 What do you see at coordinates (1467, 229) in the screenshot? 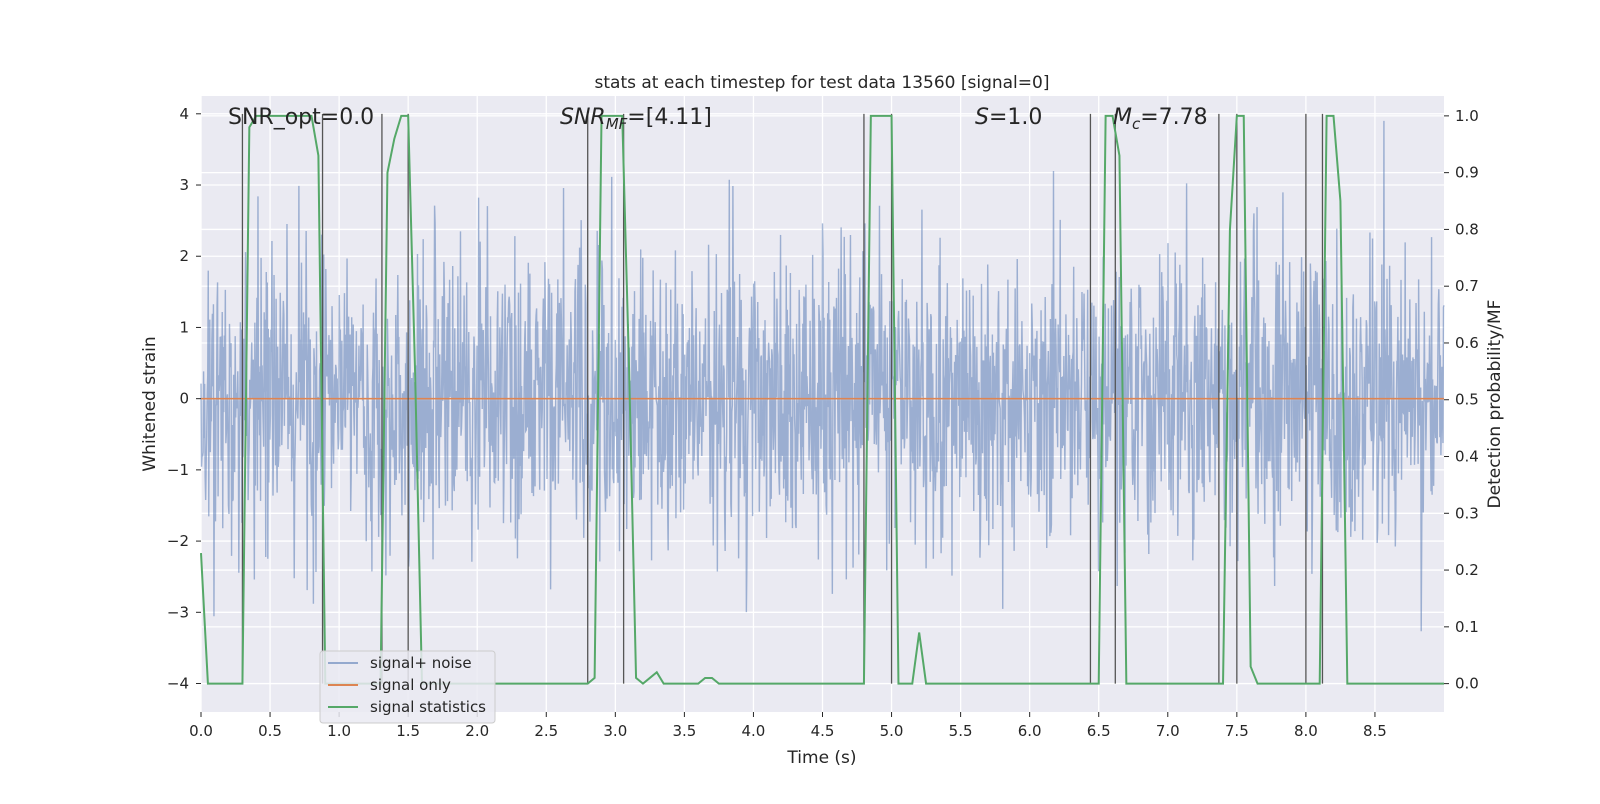
I see `y-right-tick-label: 0.8` at bounding box center [1467, 229].